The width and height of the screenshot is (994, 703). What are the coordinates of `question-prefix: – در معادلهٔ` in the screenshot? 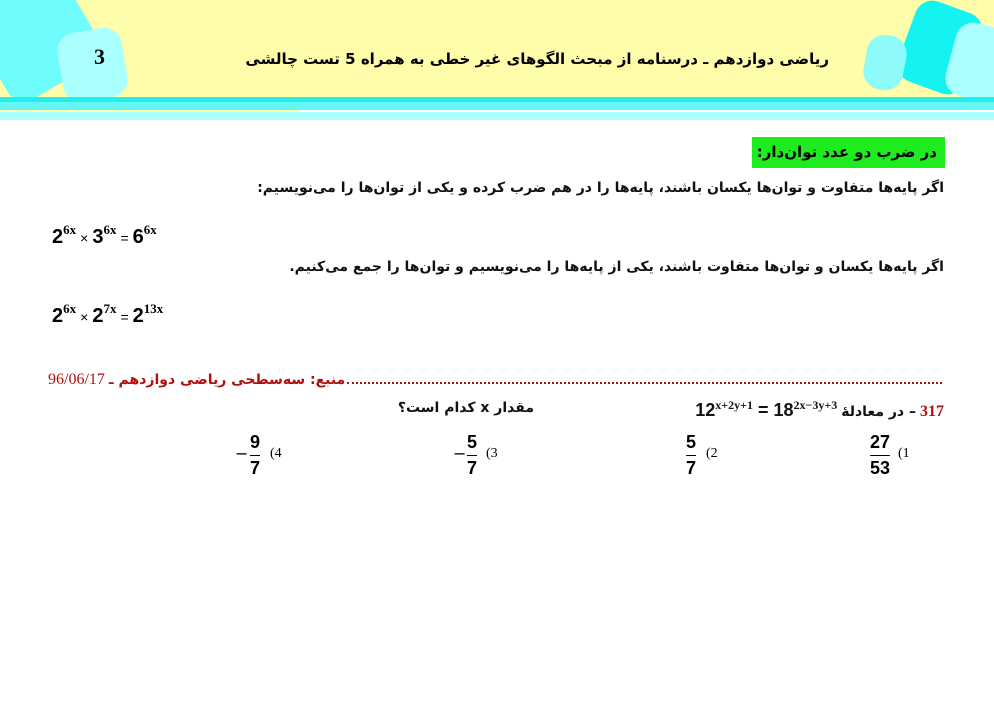 It's located at (878, 412).